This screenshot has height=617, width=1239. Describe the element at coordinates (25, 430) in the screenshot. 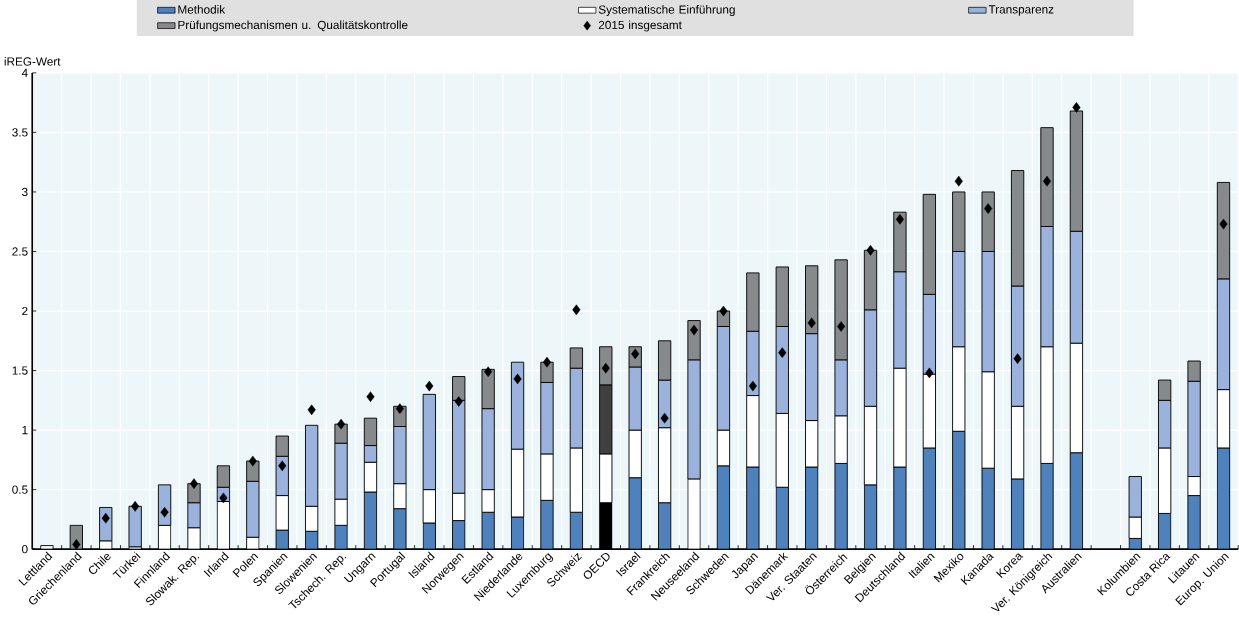

I see `y-tick-label: 1` at that location.